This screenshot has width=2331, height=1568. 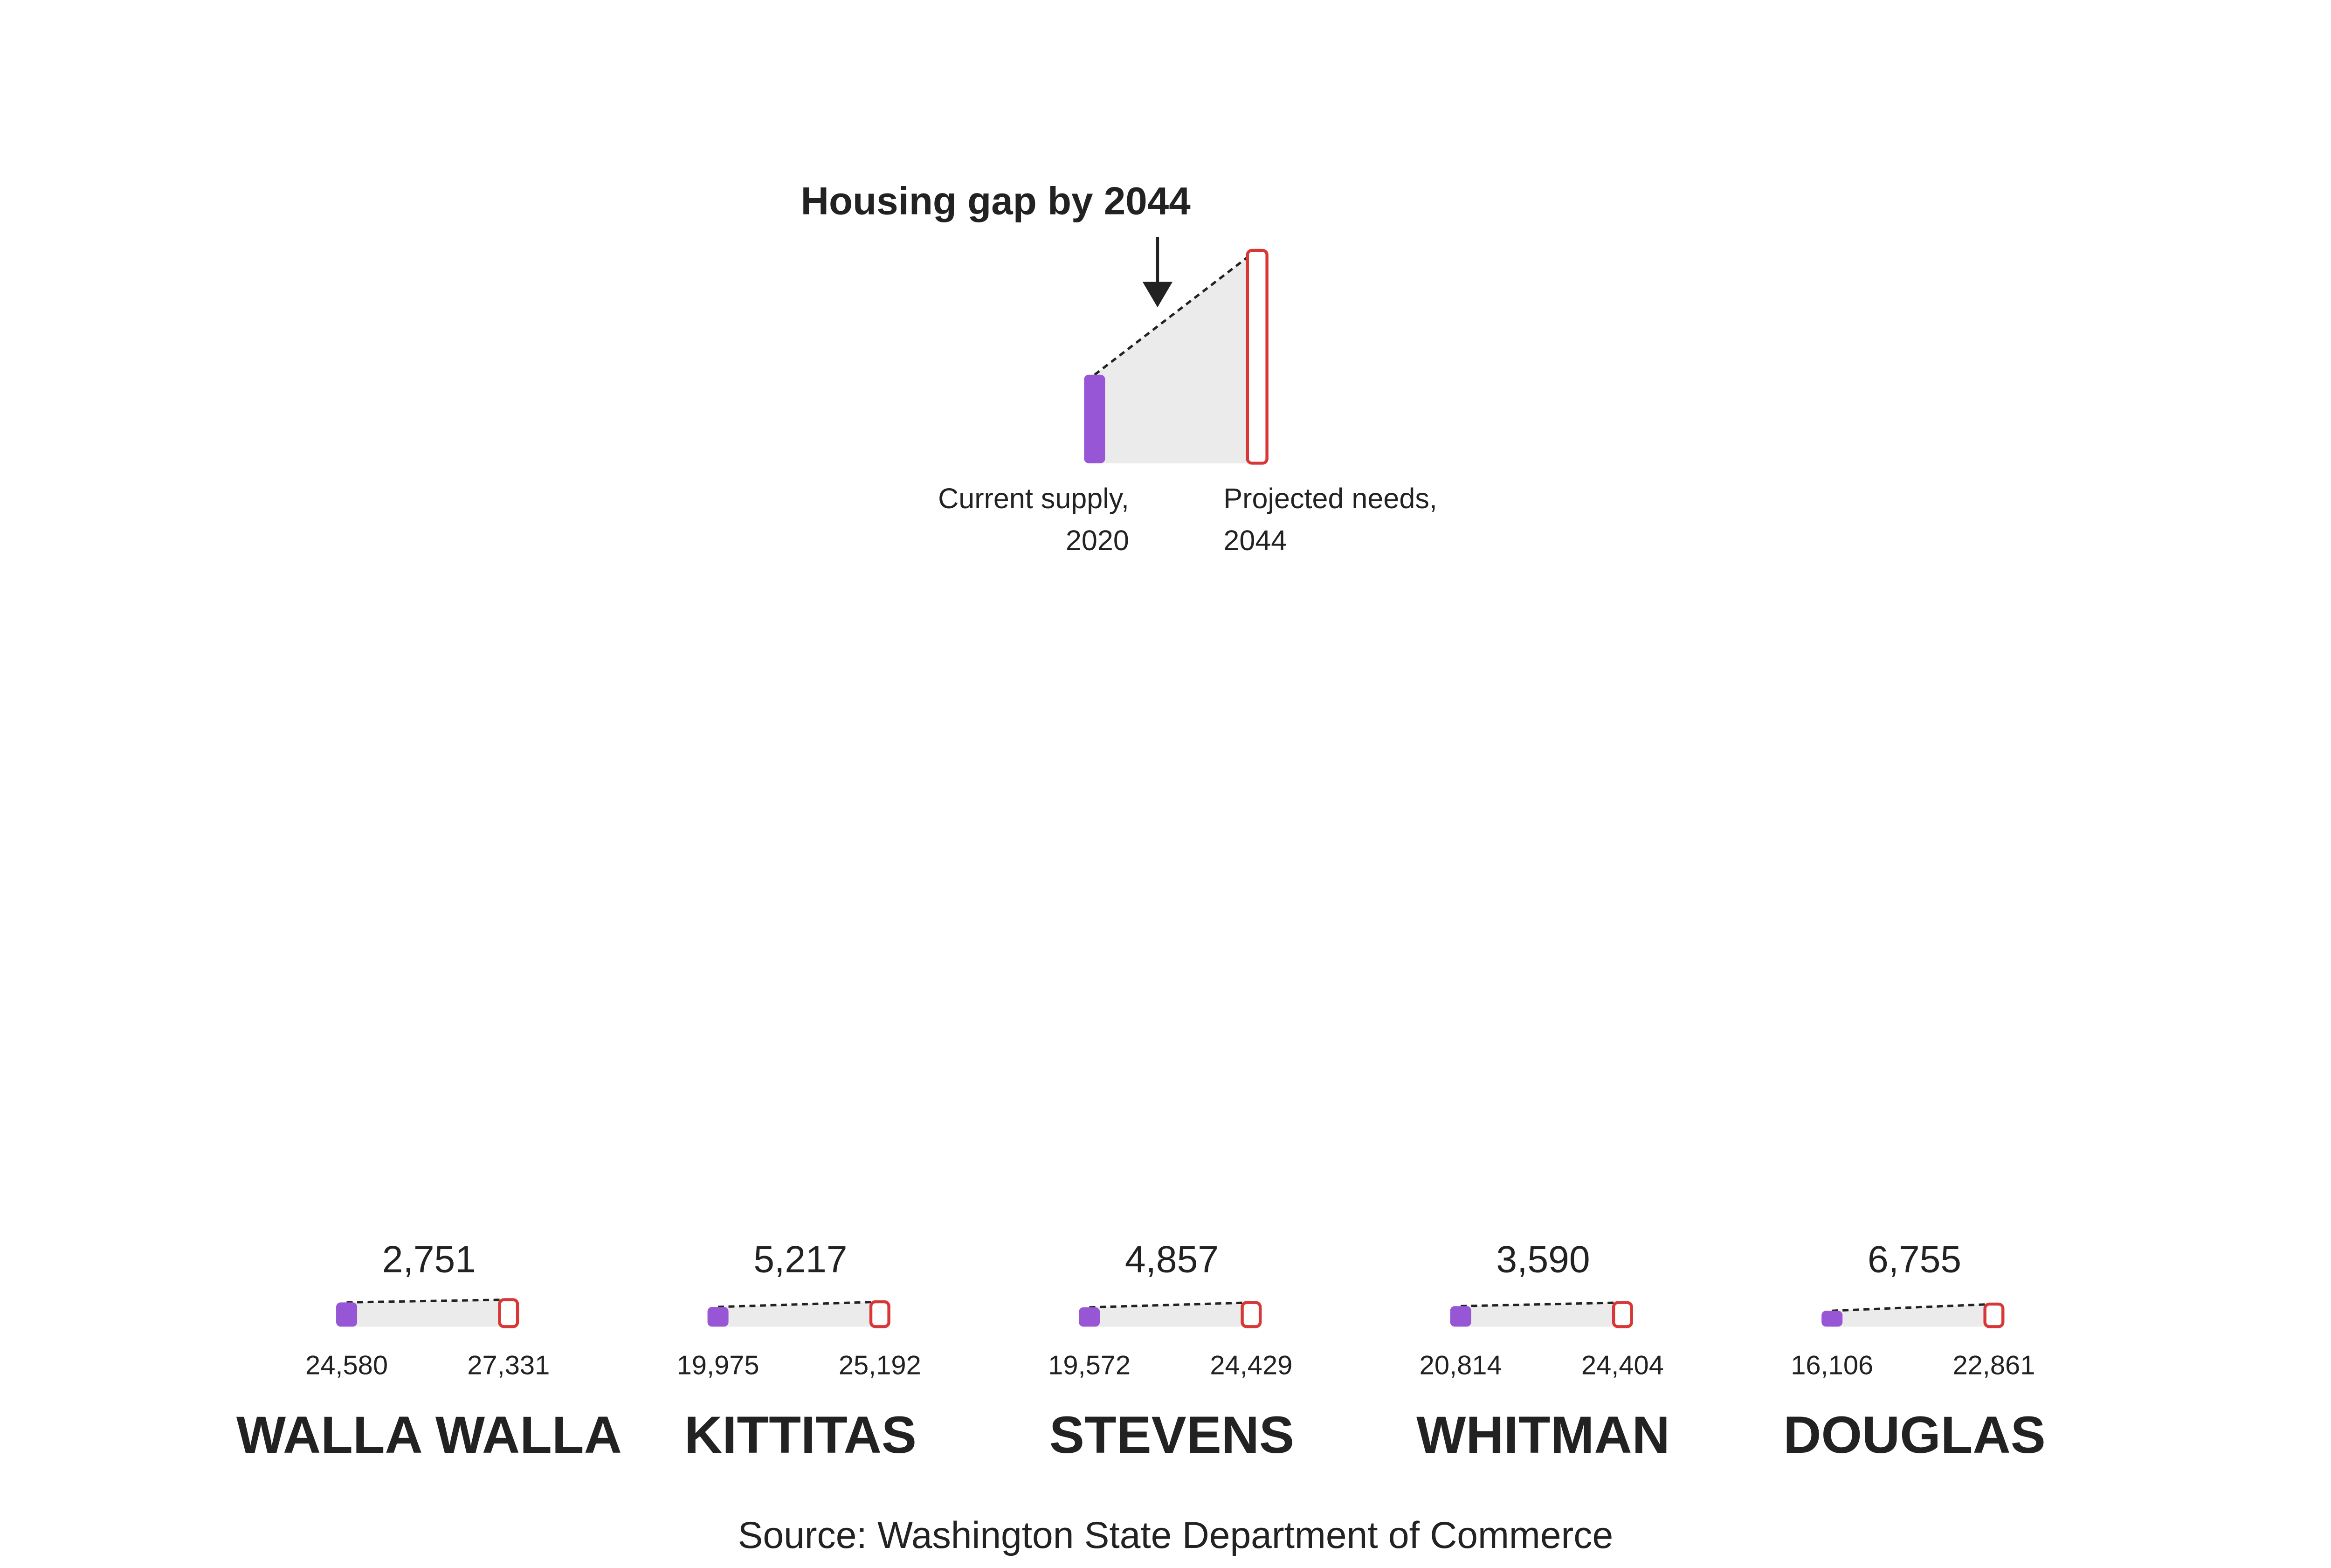 What do you see at coordinates (1622, 1365) in the screenshot?
I see `needs-label: 24,404` at bounding box center [1622, 1365].